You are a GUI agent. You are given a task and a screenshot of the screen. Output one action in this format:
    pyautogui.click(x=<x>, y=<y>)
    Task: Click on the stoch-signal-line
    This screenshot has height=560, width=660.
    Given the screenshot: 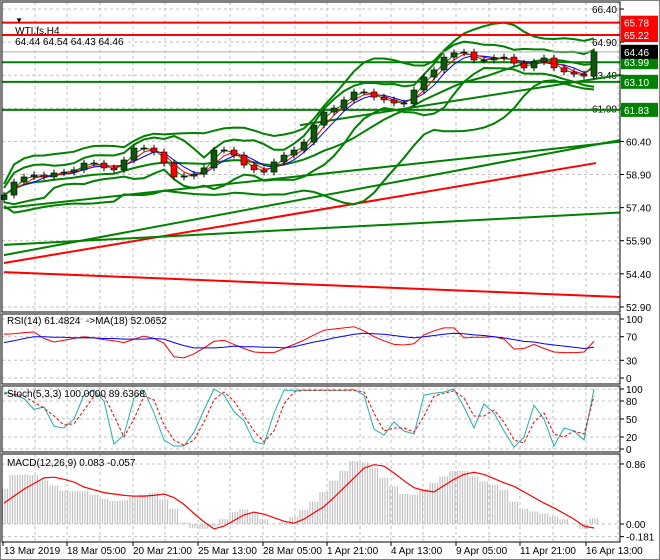 What is the action you would take?
    pyautogui.click(x=299, y=417)
    